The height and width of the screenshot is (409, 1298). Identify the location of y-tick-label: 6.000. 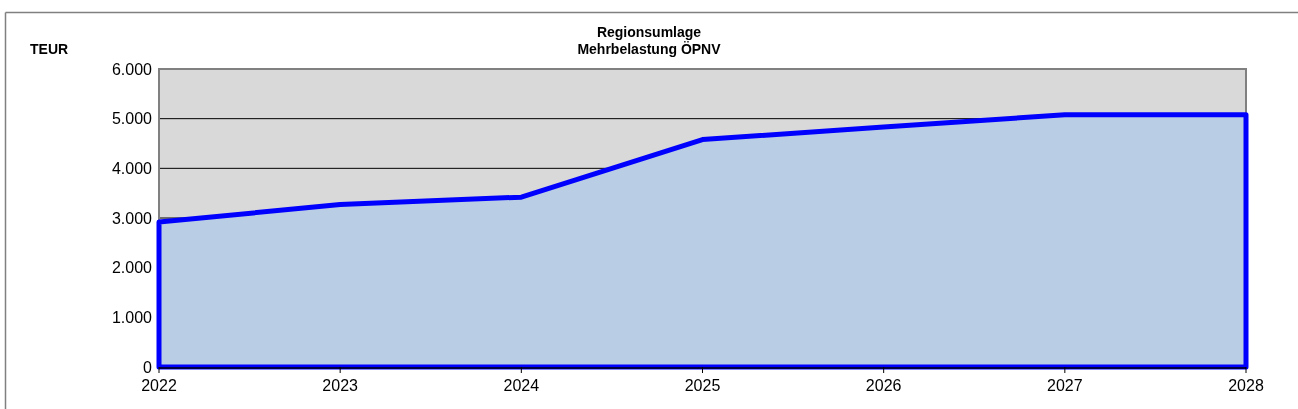
(132, 69).